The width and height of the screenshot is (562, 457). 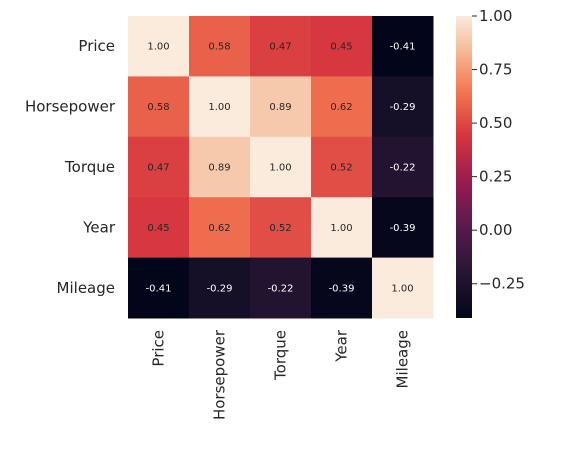 What do you see at coordinates (502, 284) in the screenshot?
I see `colorbar-tick-label: −0.25` at bounding box center [502, 284].